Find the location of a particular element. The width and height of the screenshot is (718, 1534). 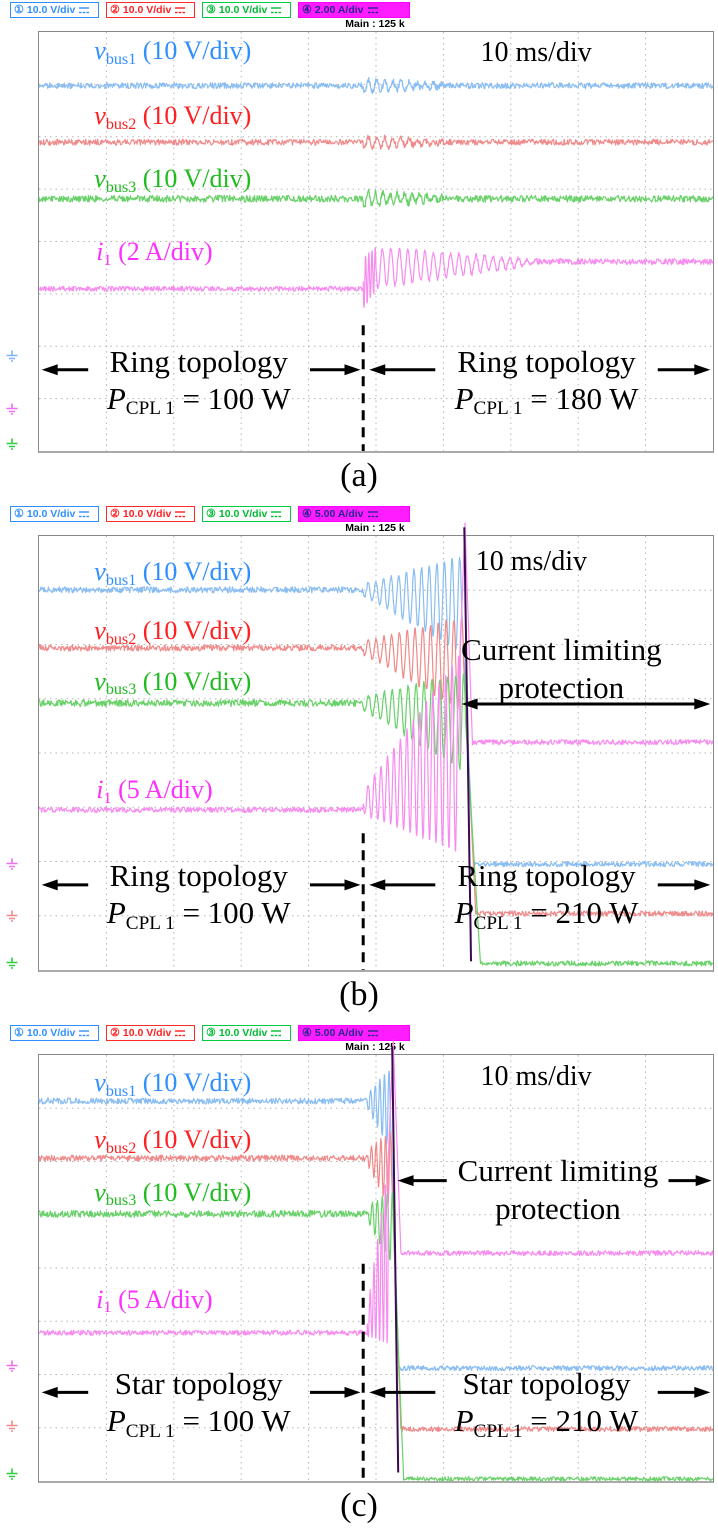

channel-number: ④ is located at coordinates (307, 513).